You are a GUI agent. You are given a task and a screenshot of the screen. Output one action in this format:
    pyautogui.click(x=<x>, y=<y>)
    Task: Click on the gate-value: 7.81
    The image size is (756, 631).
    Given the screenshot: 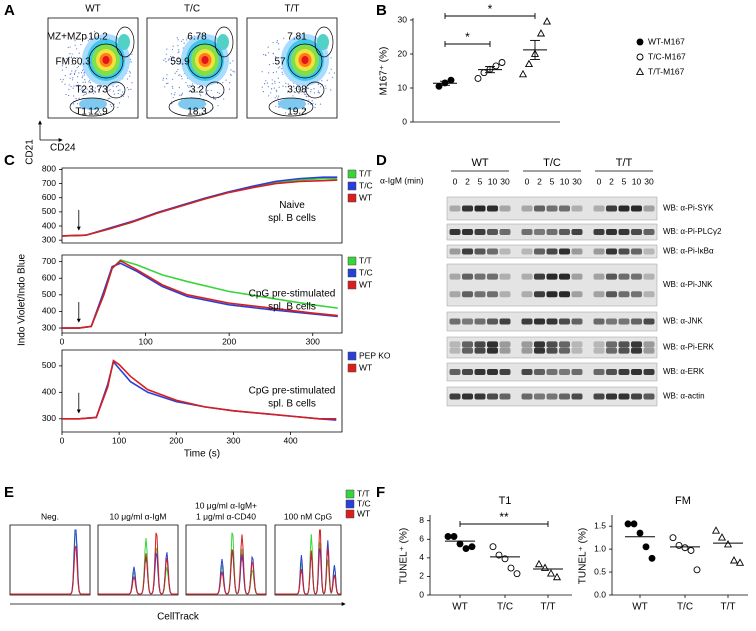 What is the action you would take?
    pyautogui.click(x=297, y=37)
    